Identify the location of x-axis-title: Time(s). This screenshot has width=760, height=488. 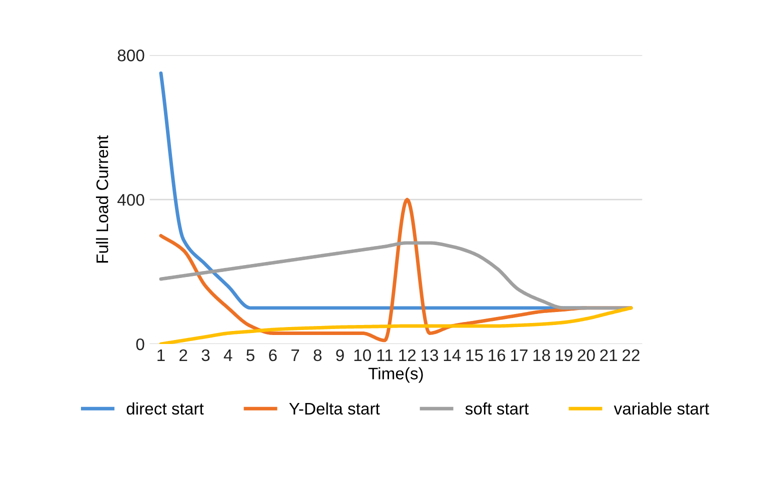
(395, 375).